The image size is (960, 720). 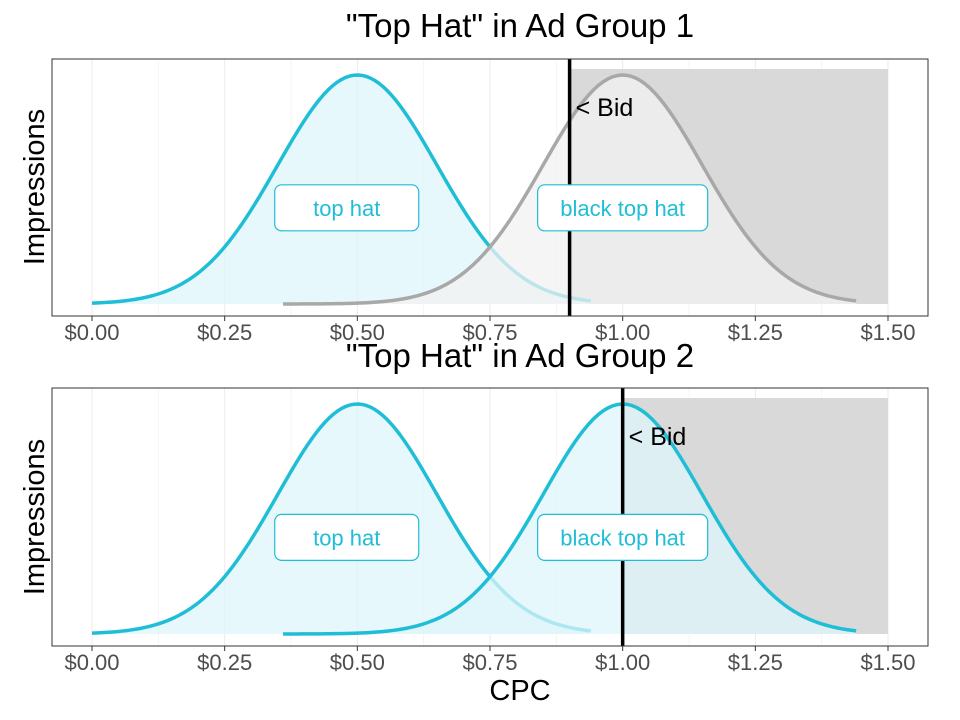 I want to click on chart-title: "Top Hat" in Ad Group 2, so click(x=520, y=355).